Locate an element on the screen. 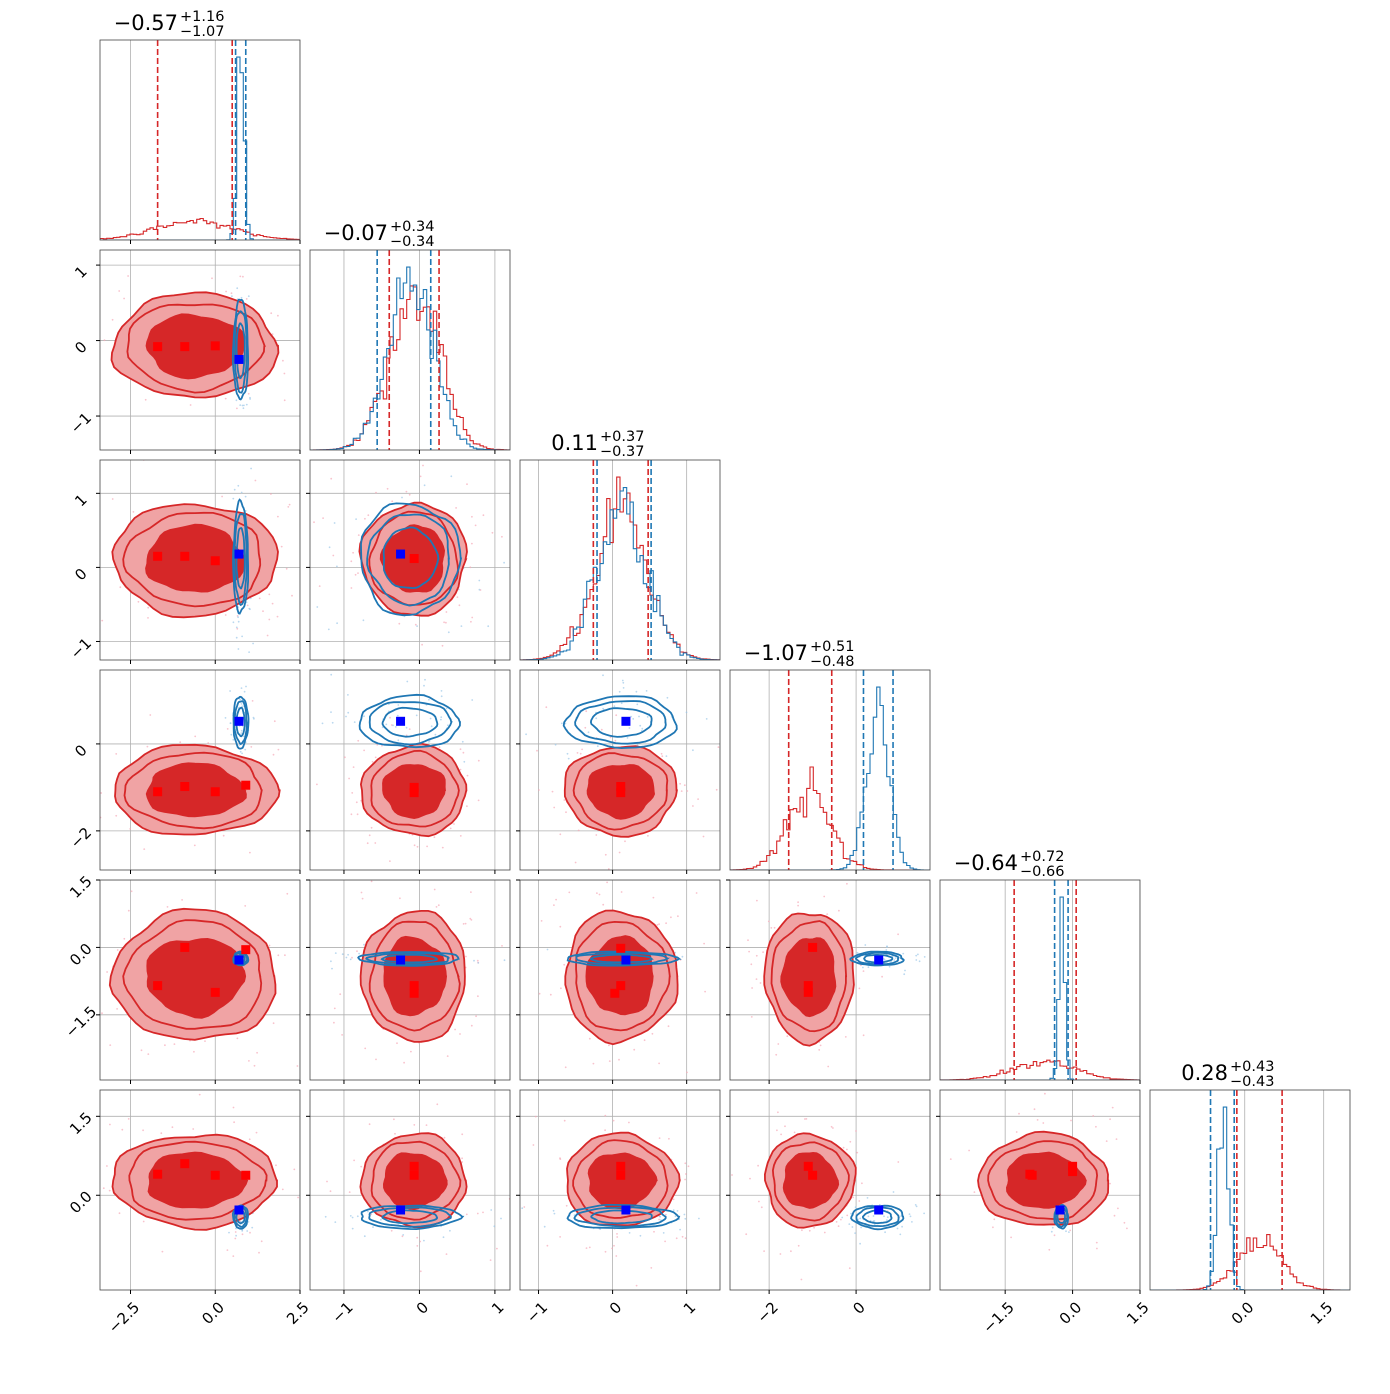 The width and height of the screenshot is (1390, 1394). x-tick-label: 2.5 is located at coordinates (298, 1313).